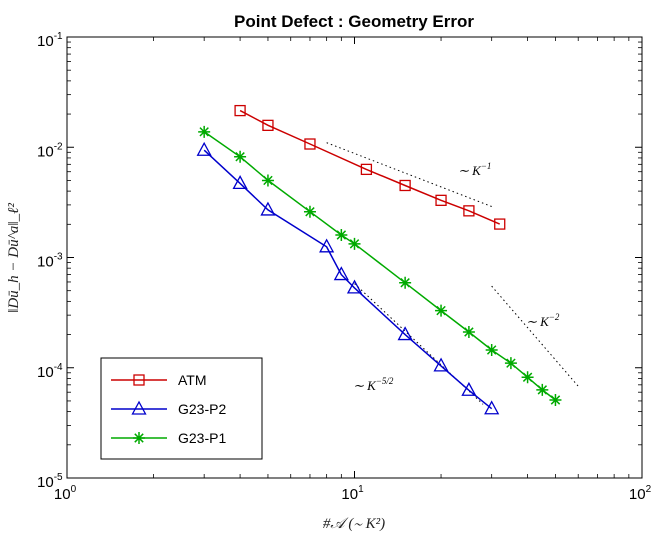 This screenshot has width=664, height=546. I want to click on reference-label: ∼ K−2, so click(543, 320).